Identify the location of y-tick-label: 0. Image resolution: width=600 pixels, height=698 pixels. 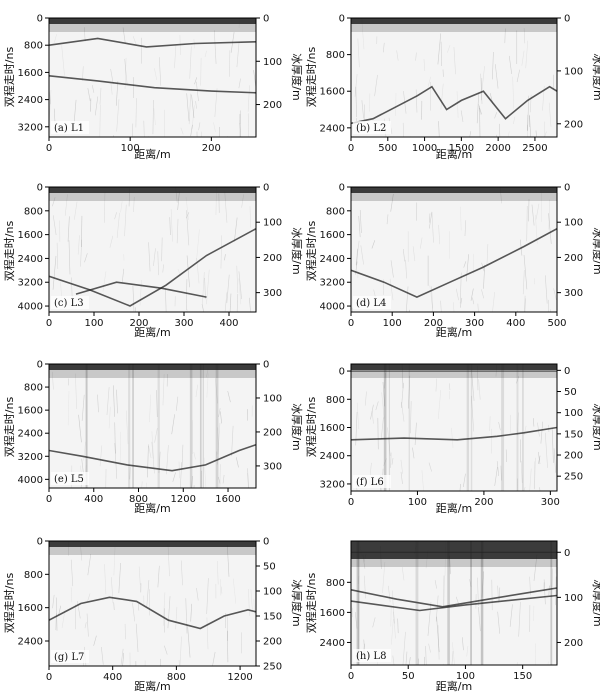
(342, 19).